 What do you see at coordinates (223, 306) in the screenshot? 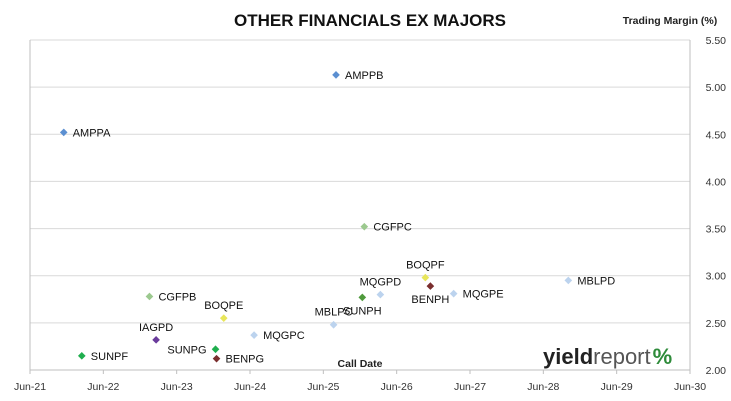
I see `point-label-boqpe: BOQPE` at bounding box center [223, 306].